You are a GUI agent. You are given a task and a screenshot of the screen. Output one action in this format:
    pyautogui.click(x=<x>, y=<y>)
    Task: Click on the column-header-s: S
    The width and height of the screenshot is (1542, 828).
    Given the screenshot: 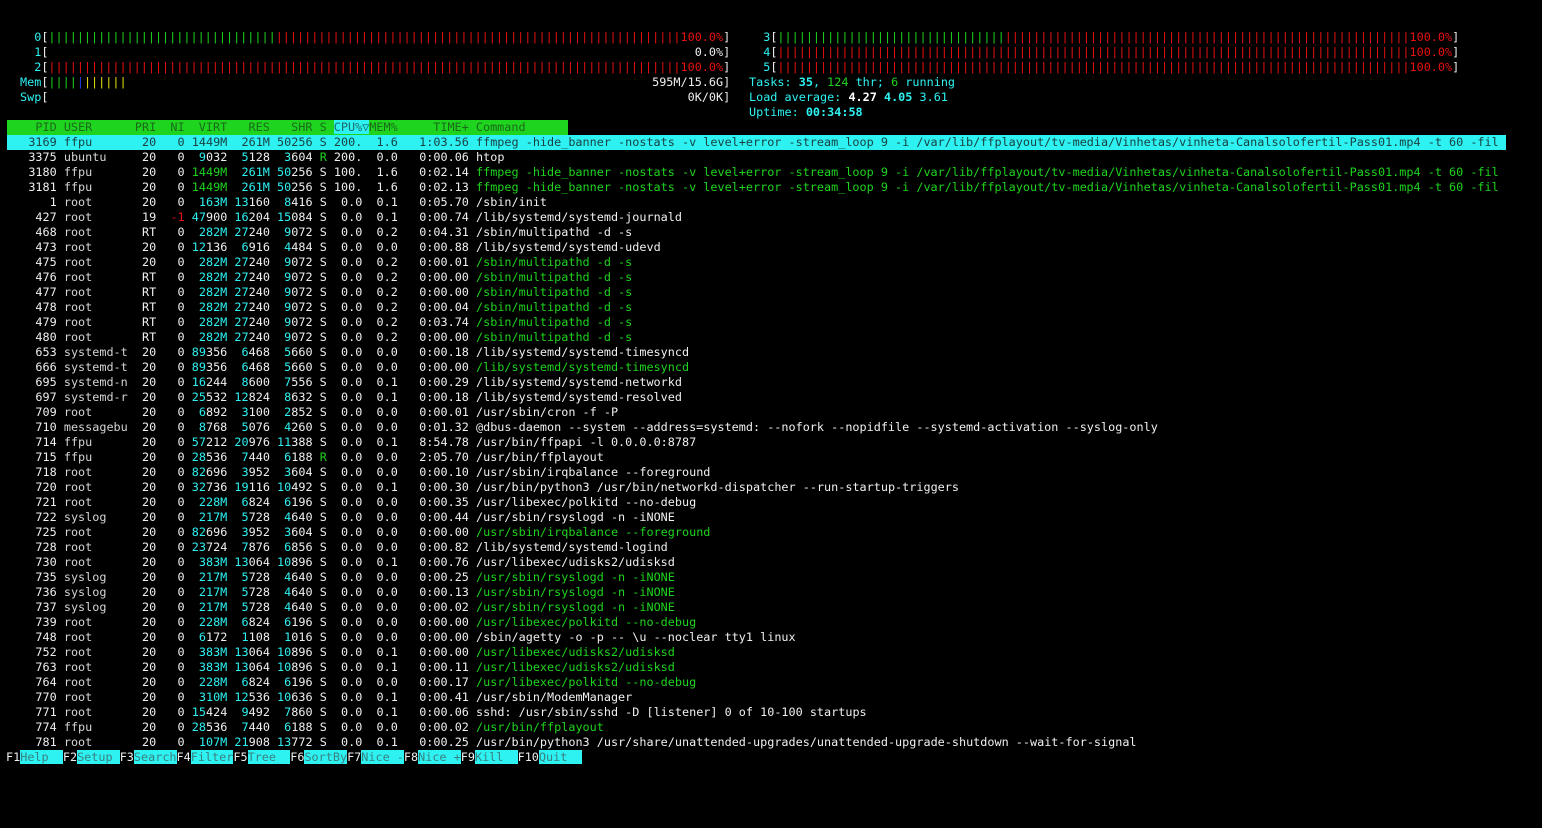 What is the action you would take?
    pyautogui.click(x=323, y=127)
    